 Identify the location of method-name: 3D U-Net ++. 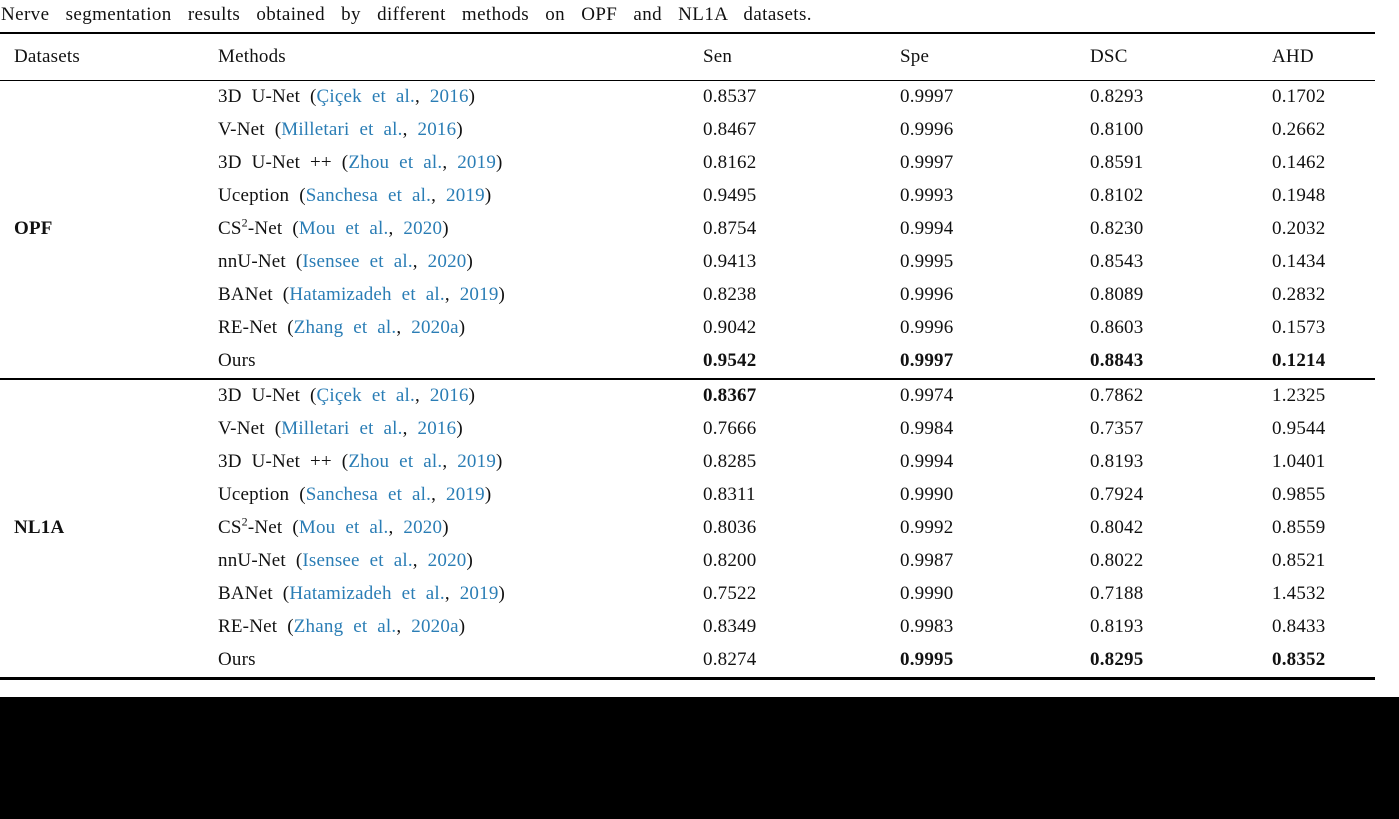
(275, 162).